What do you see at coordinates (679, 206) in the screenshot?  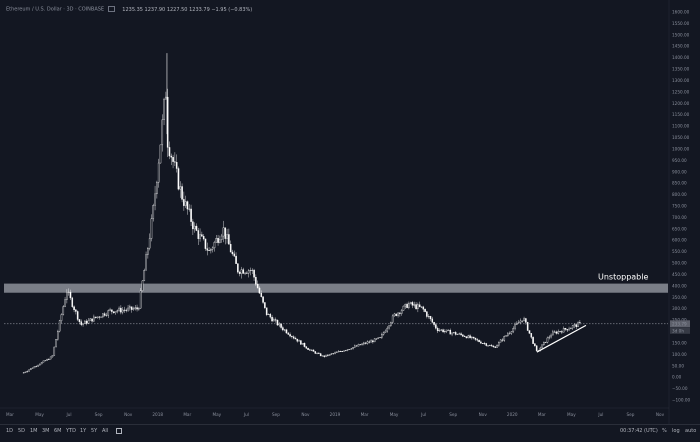 I see `price-tick-label: 750.00` at bounding box center [679, 206].